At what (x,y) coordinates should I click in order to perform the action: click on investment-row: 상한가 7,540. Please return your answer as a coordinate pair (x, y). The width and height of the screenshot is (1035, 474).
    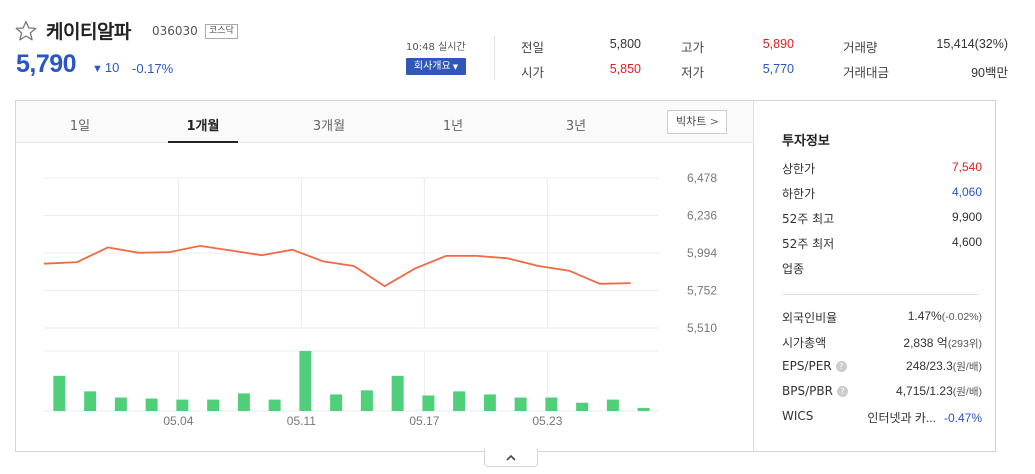
    Looking at the image, I should click on (882, 169).